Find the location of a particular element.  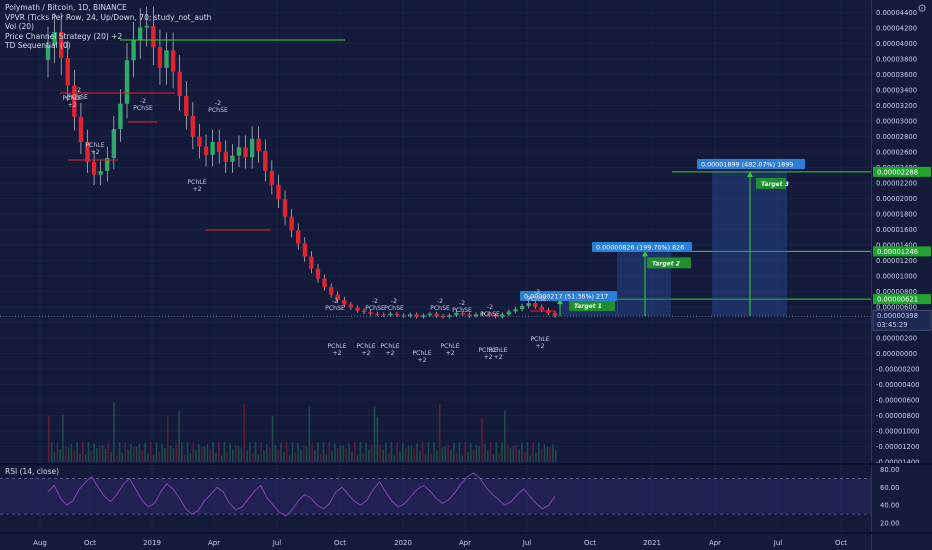

price-tick-label: 0.00003000 is located at coordinates (896, 122).